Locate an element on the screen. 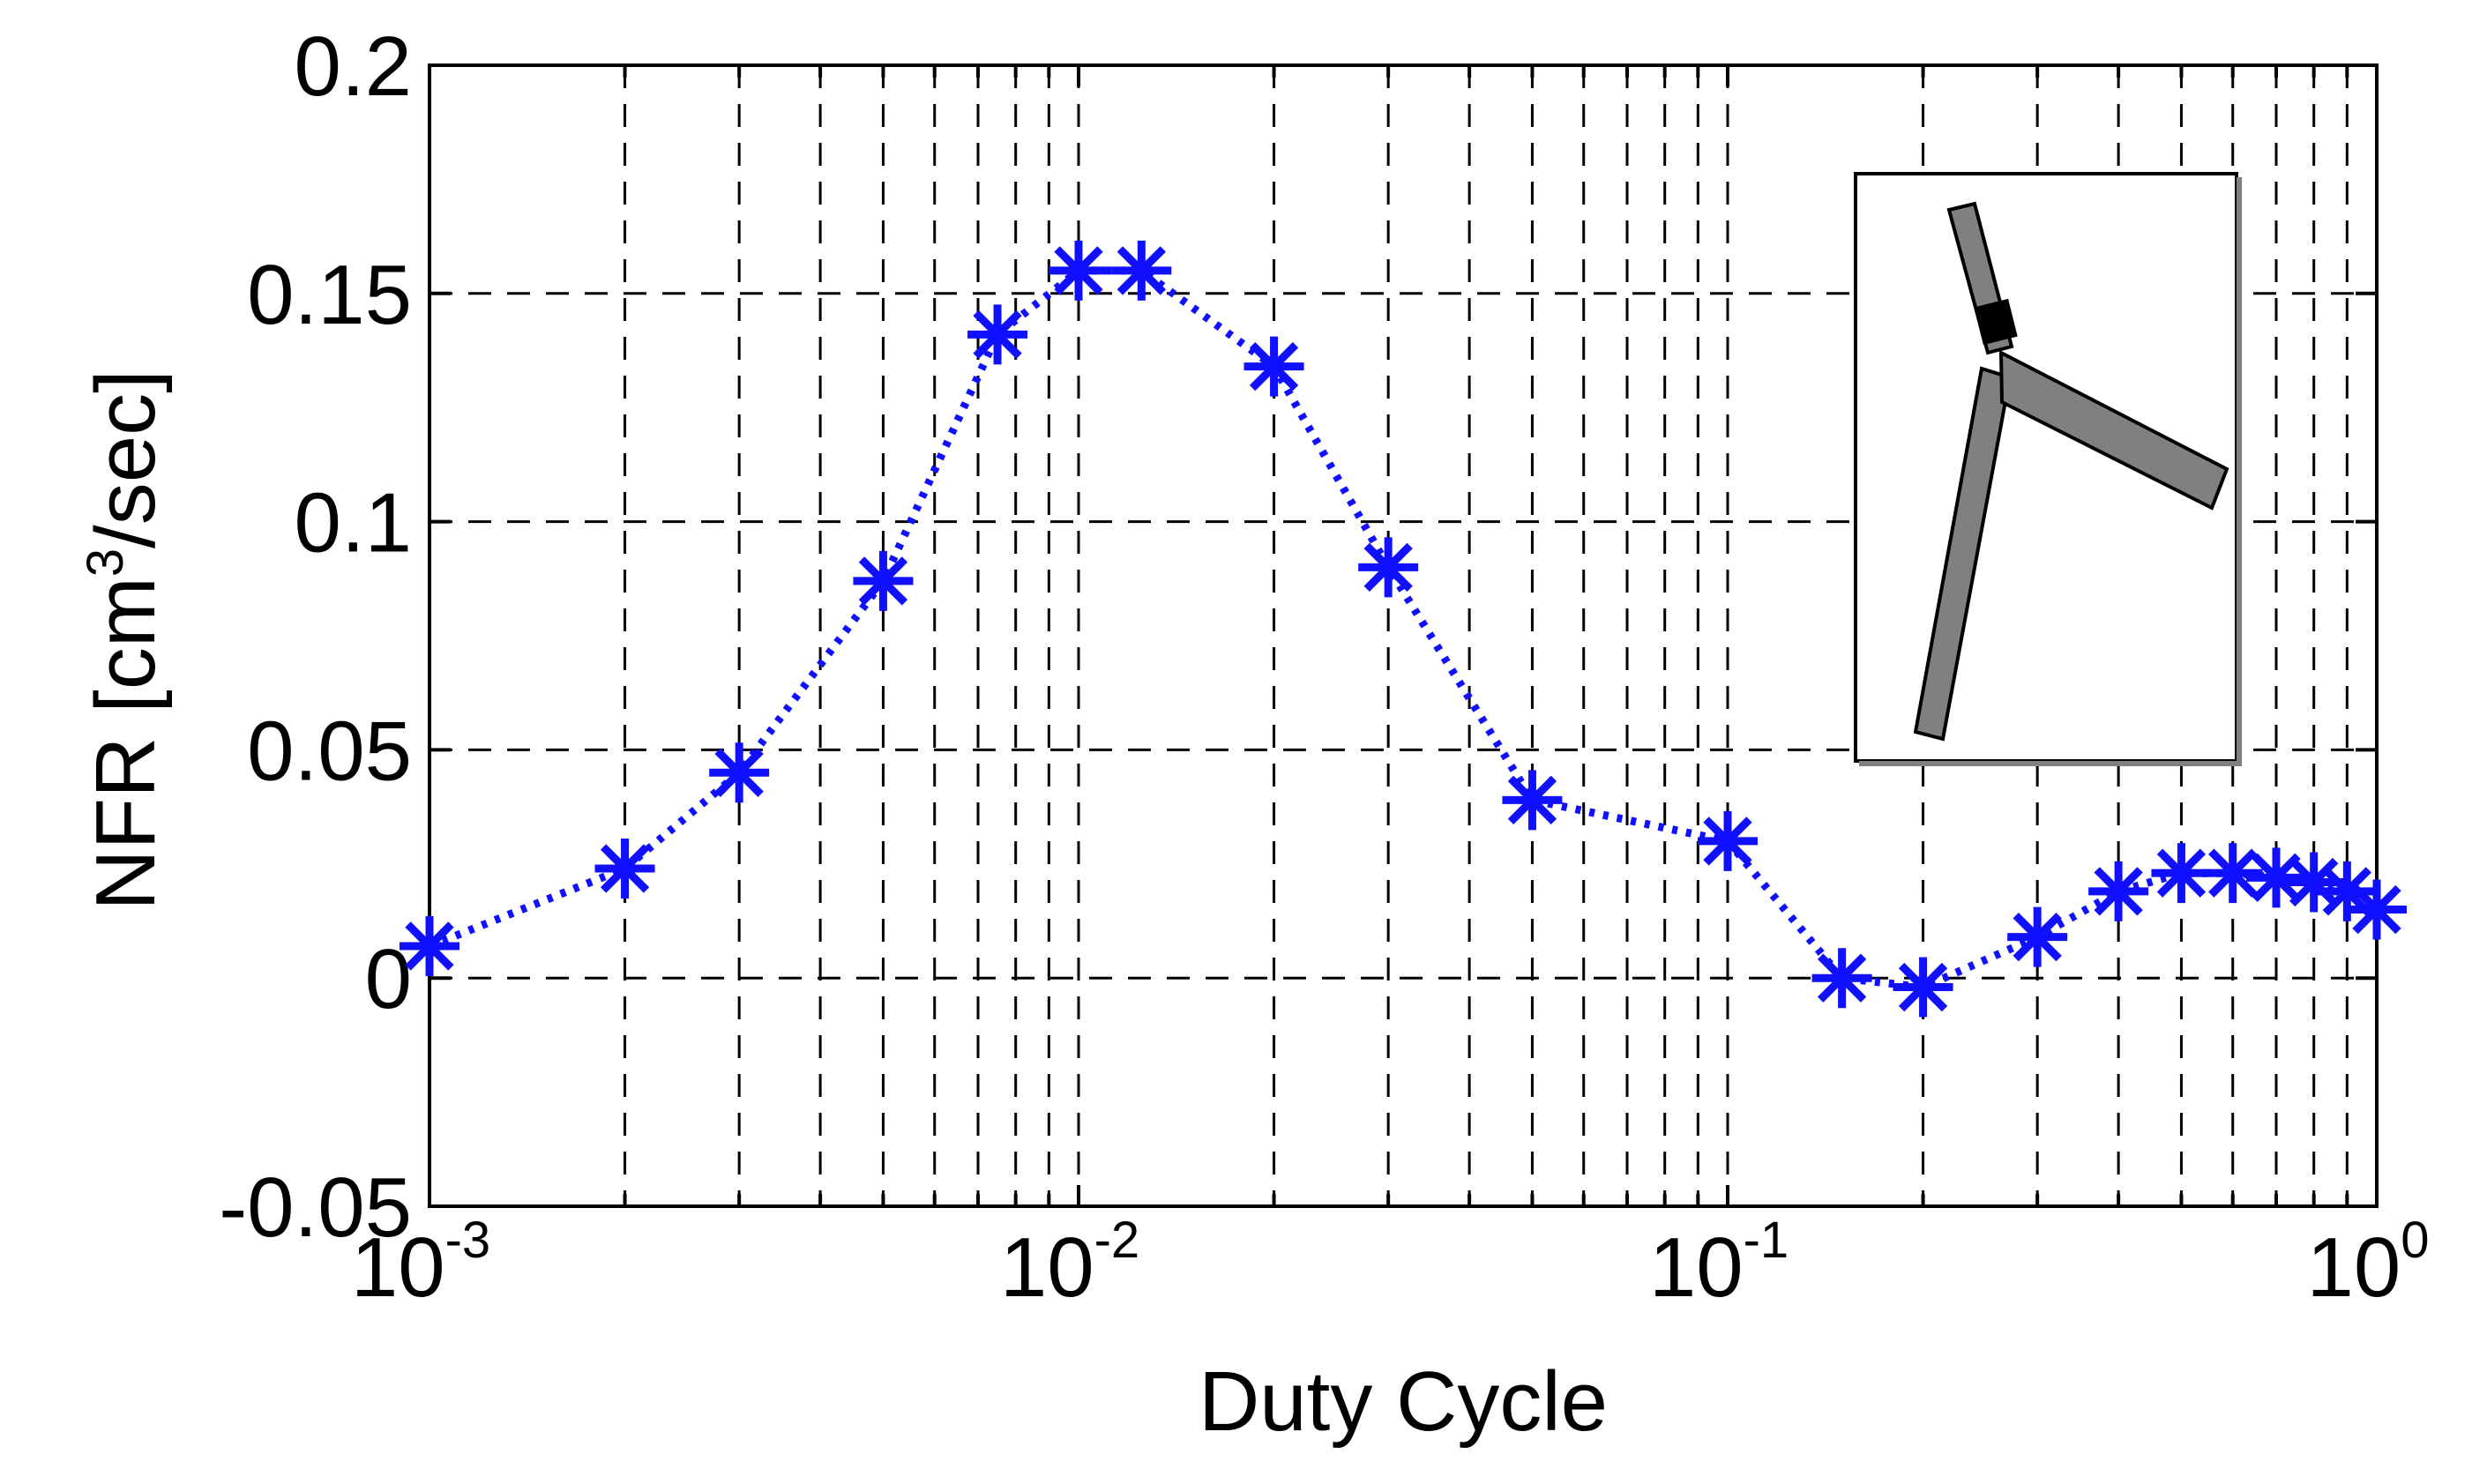  x-tick-label-exponent: -2 is located at coordinates (1117, 1241).